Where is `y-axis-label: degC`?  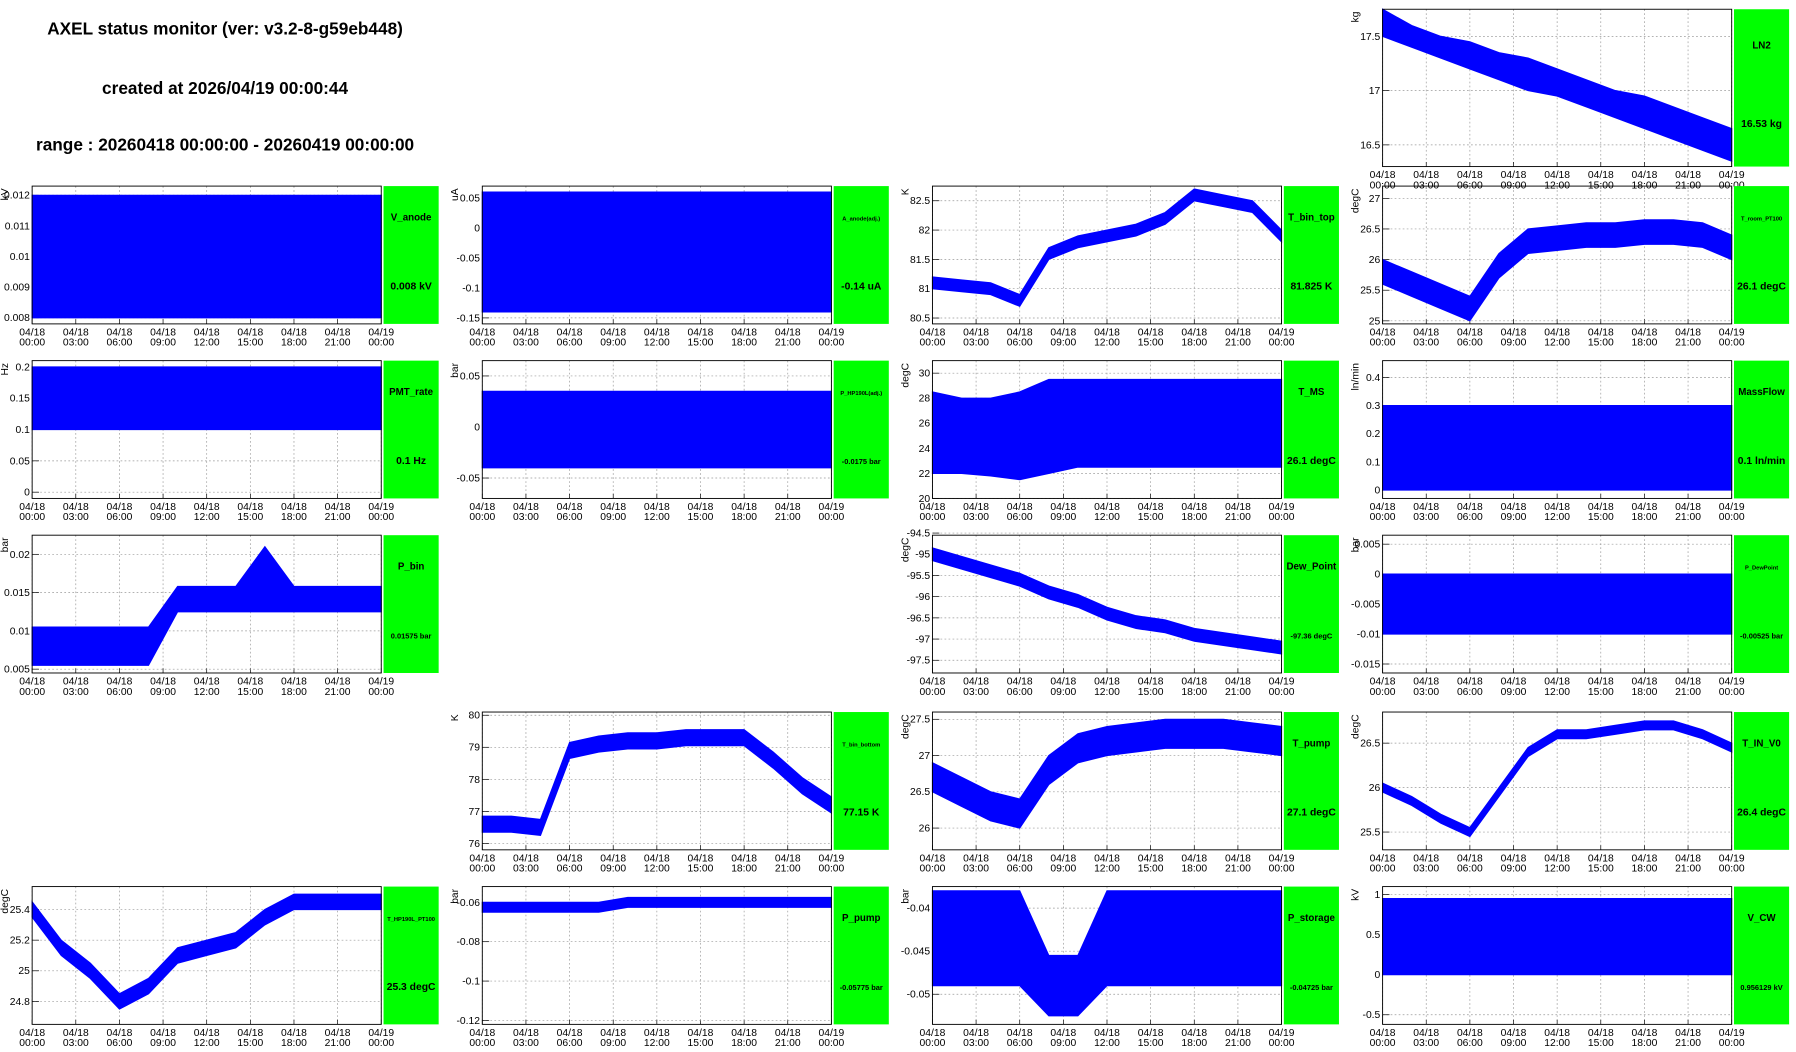 y-axis-label: degC is located at coordinates (905, 374).